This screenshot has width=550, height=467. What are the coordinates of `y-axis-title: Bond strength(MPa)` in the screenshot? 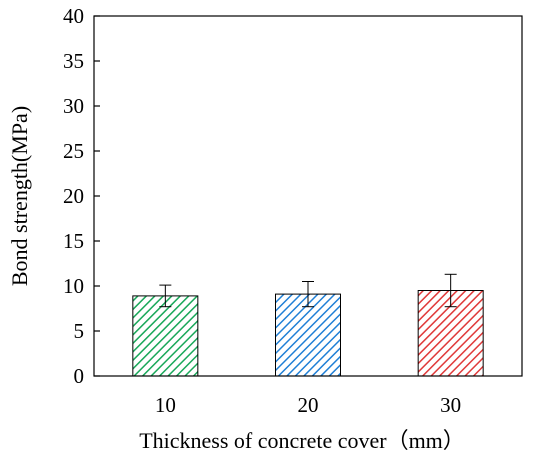 It's located at (19, 196).